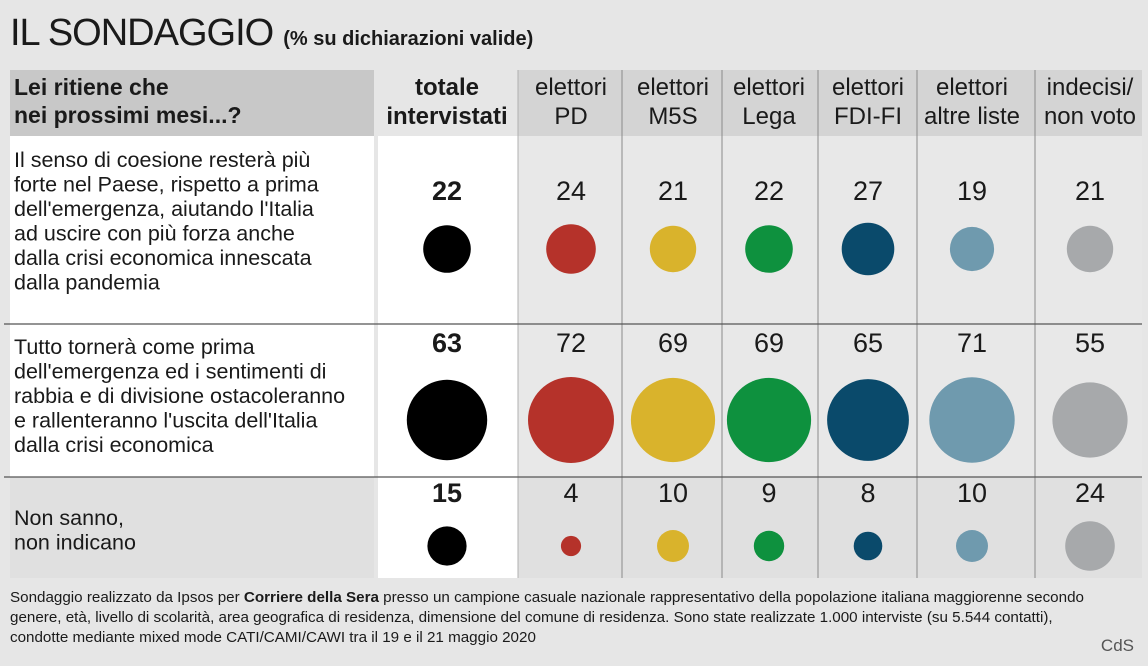 Image resolution: width=1148 pixels, height=666 pixels. What do you see at coordinates (673, 420) in the screenshot?
I see `bubble-r2-c3` at bounding box center [673, 420].